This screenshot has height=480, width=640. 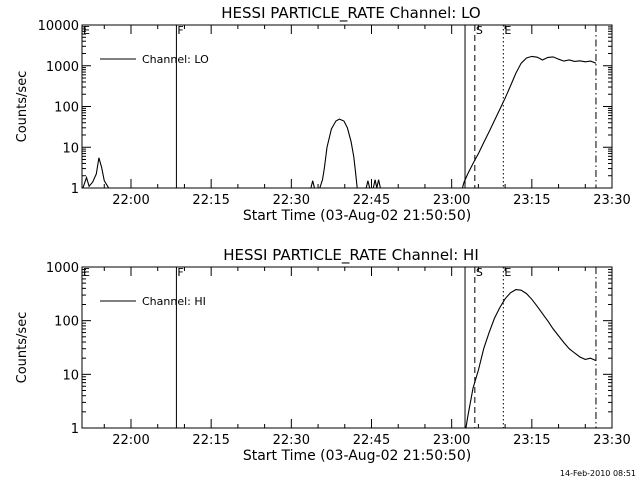 I want to click on chart-title: HESSI PARTICLE_RATE Channel: HI, so click(x=351, y=255).